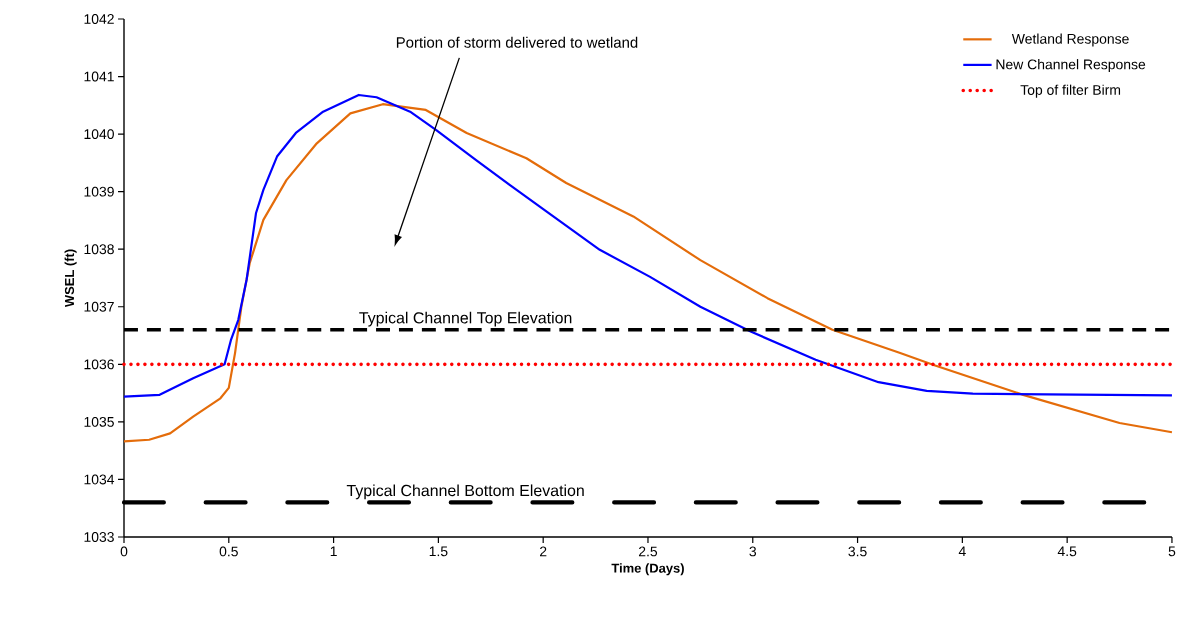 This screenshot has height=625, width=1183. Describe the element at coordinates (647, 569) in the screenshot. I see `x-axis-title: Time (Days)` at that location.